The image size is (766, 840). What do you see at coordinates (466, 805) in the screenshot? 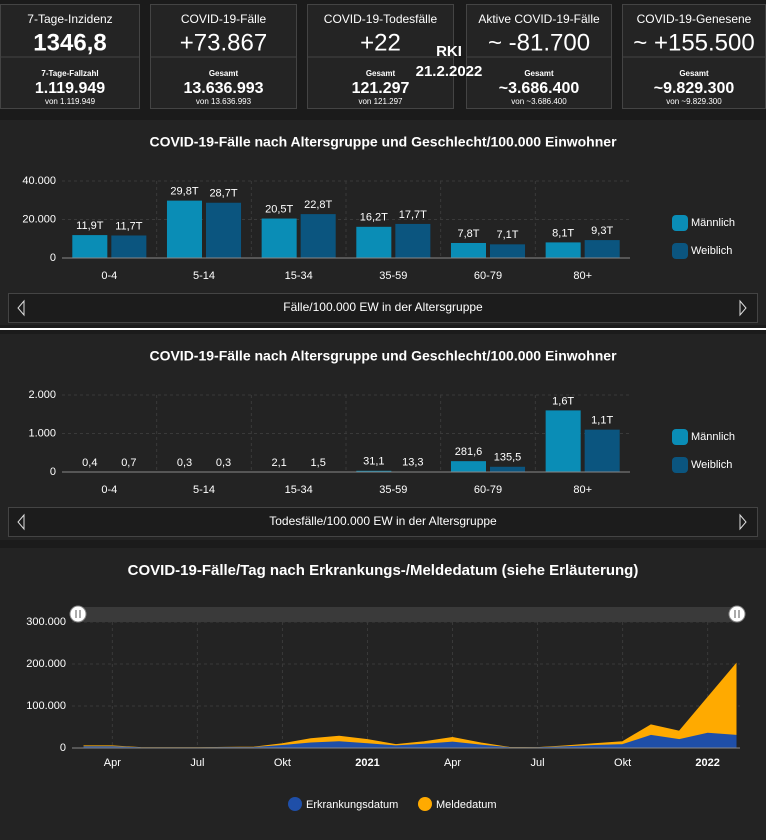
I see `legend-label: Meldedatum` at bounding box center [466, 805].